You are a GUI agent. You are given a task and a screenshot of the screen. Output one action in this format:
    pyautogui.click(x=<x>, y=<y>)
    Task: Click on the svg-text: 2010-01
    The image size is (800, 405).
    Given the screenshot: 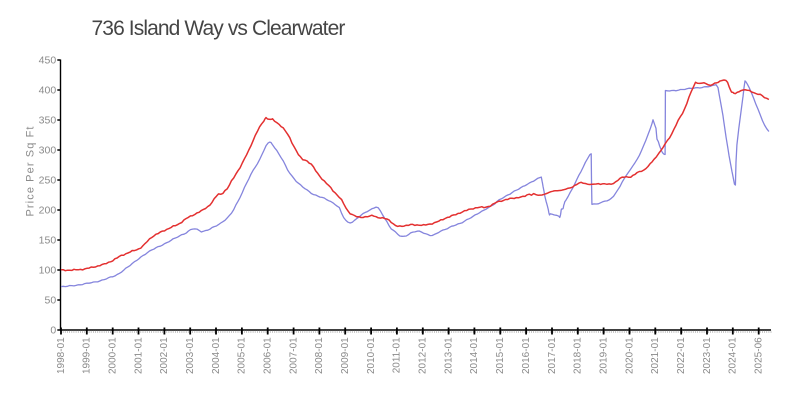 What is the action you would take?
    pyautogui.click(x=371, y=355)
    